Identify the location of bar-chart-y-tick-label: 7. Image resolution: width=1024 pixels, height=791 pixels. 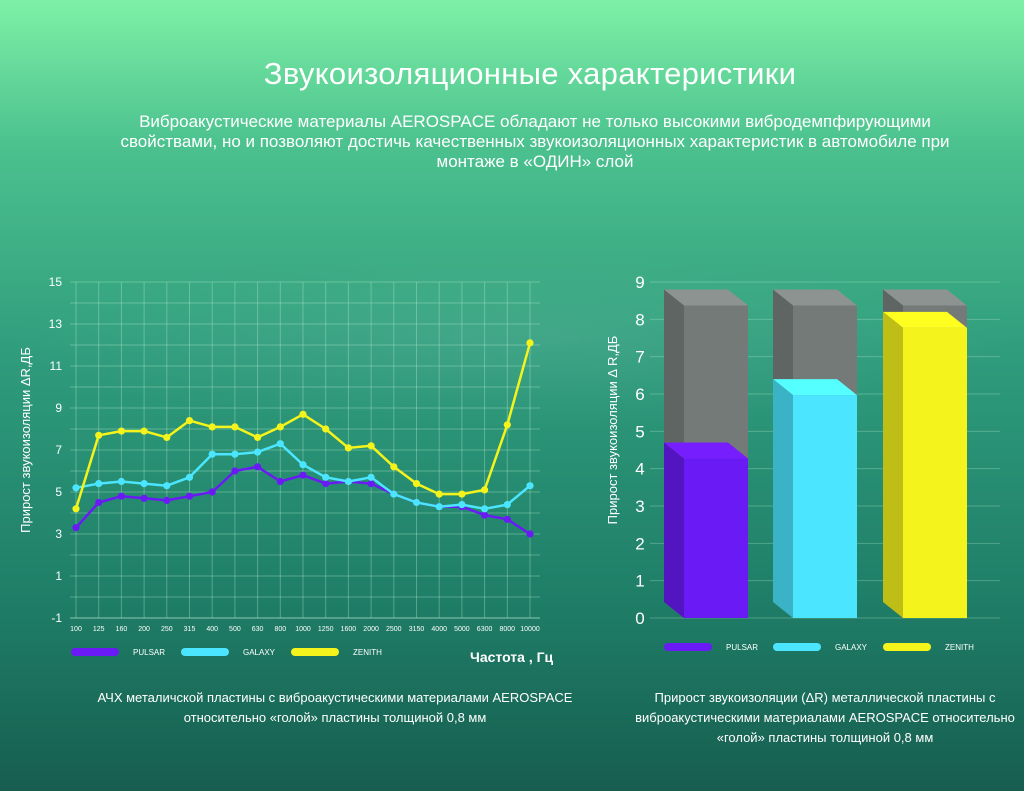
(639, 357).